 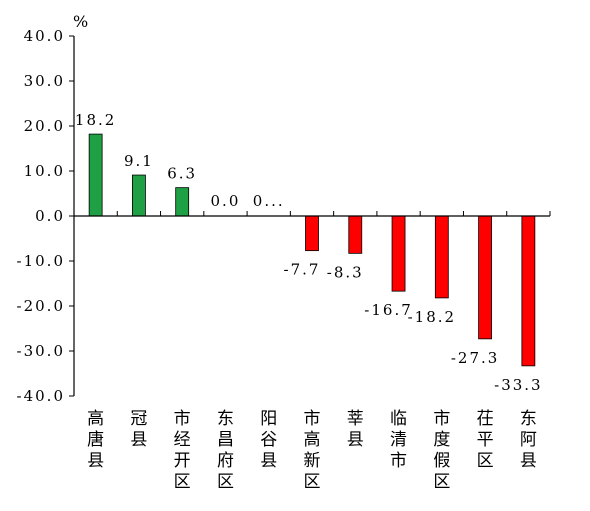 I want to click on category-label: 市经开区, so click(x=182, y=450).